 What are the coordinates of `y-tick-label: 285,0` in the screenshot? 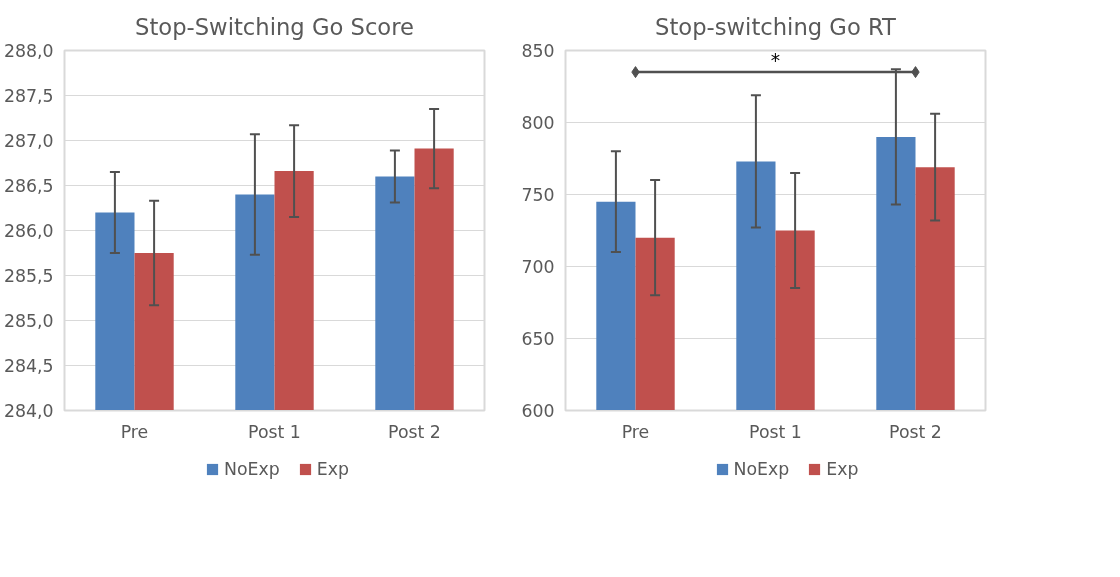 It's located at (28, 321).